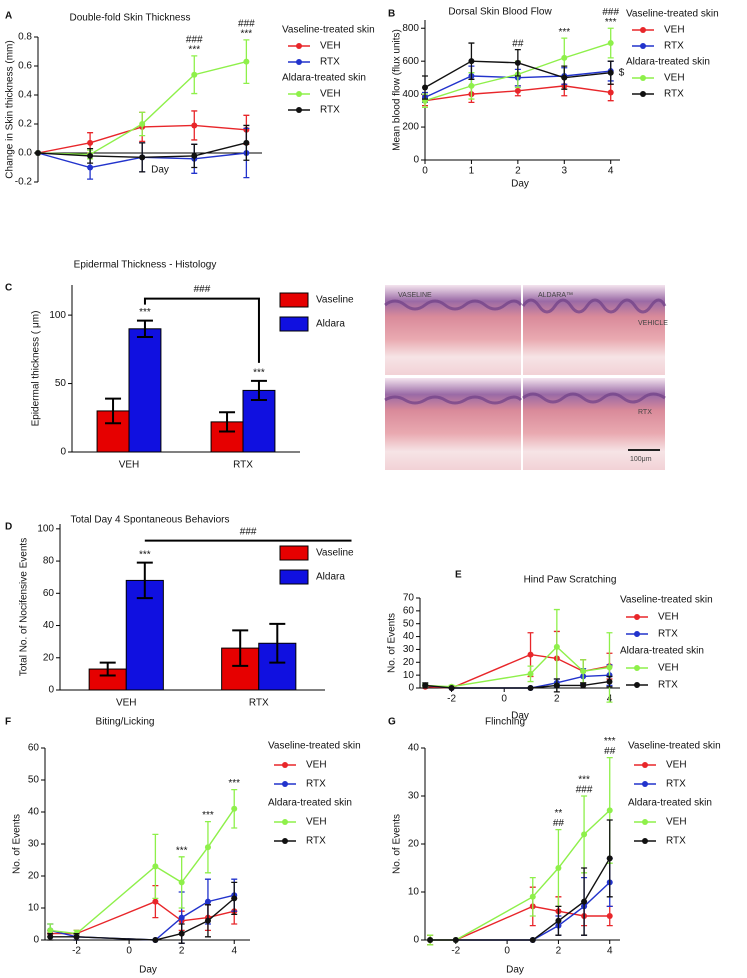 The image size is (747, 978). Describe the element at coordinates (8, 527) in the screenshot. I see `panel-letter: D` at that location.